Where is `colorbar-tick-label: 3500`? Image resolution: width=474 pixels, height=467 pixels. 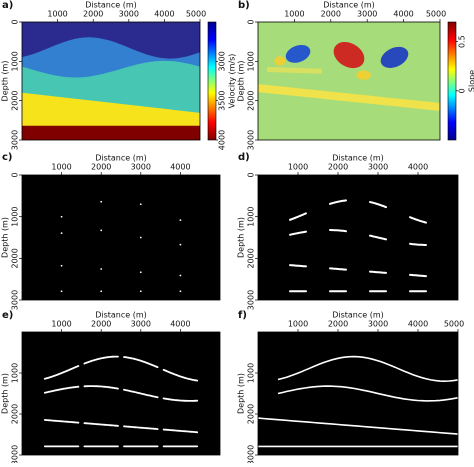
colorbar-tick-label: 3500 is located at coordinates (222, 100).